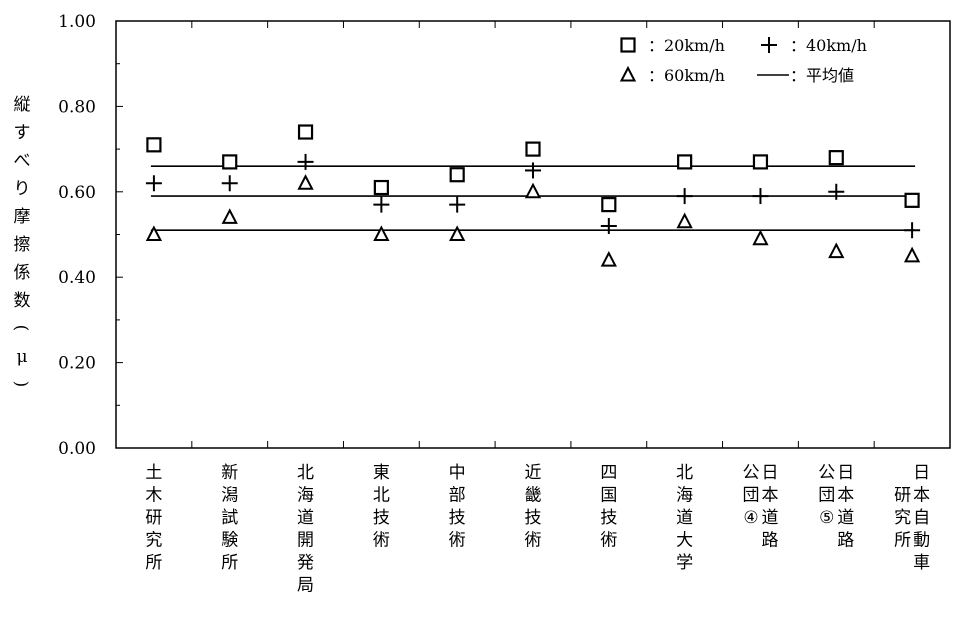 The width and height of the screenshot is (954, 625). I want to click on x-category-char: 研, so click(153, 518).